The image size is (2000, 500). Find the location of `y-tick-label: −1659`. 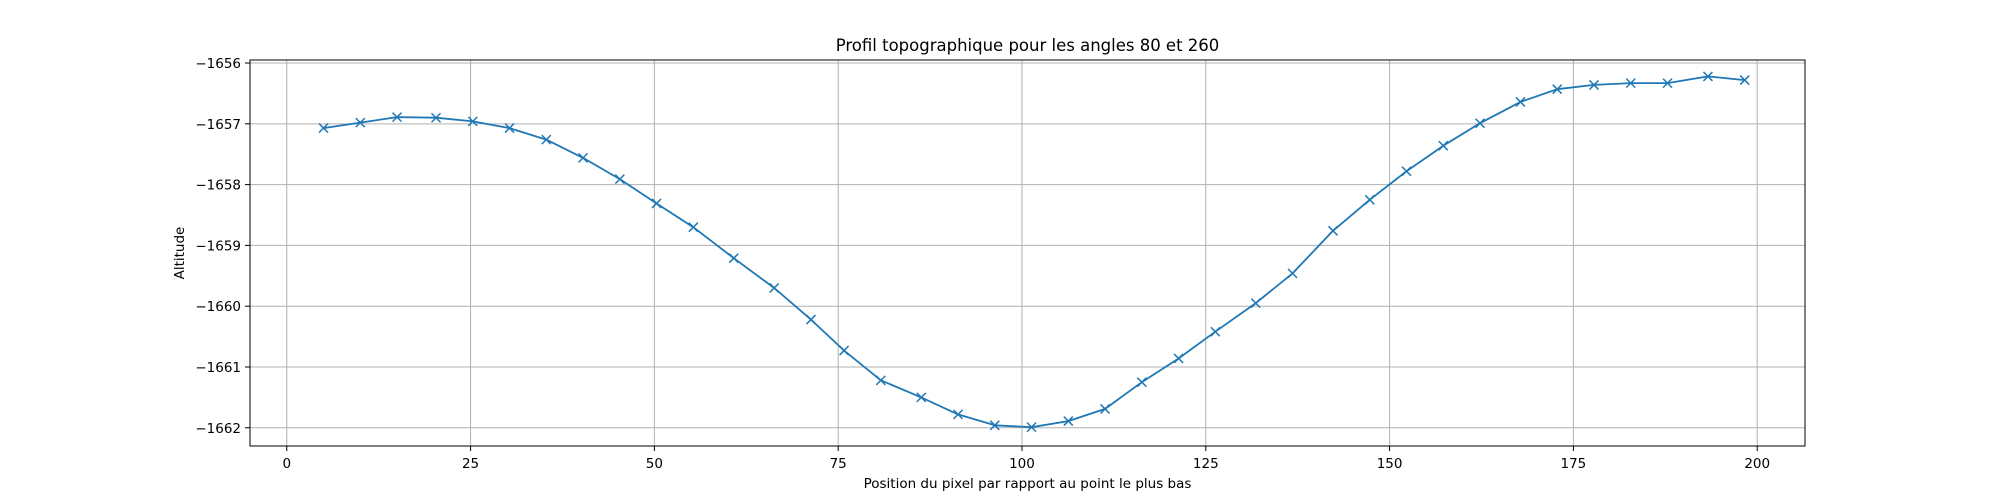

y-tick-label: −1659 is located at coordinates (218, 246).